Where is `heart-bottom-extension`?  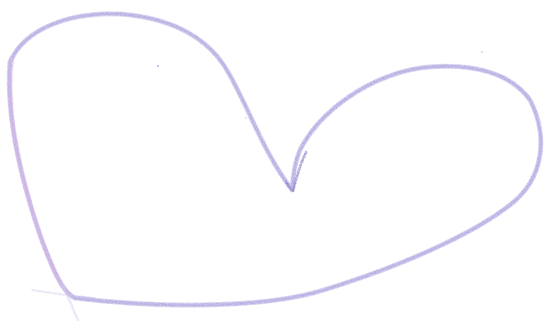
heart-bottom-extension is located at coordinates (63, 294).